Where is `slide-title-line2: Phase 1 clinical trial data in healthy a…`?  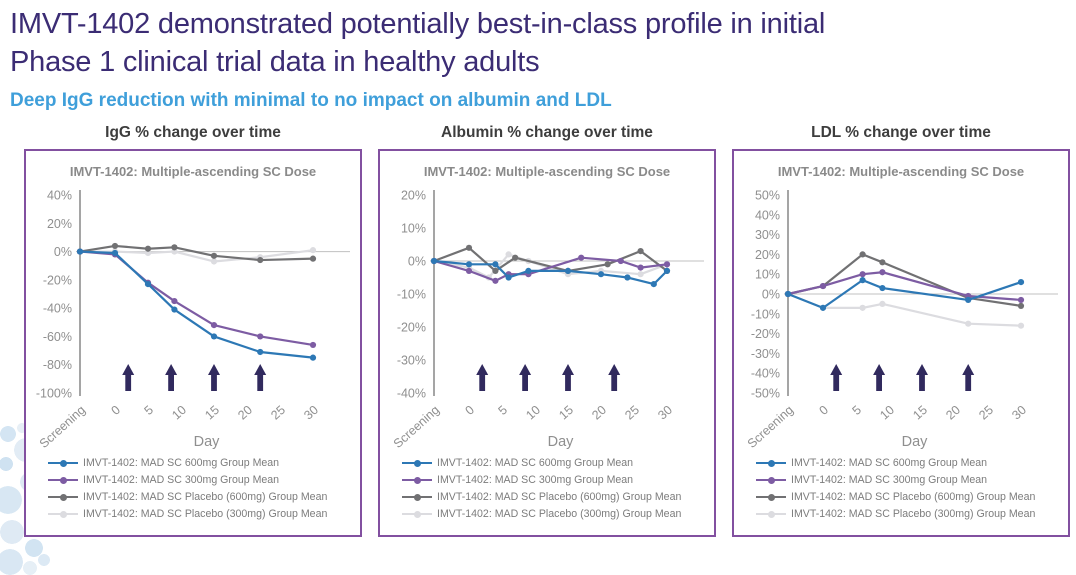 slide-title-line2: Phase 1 clinical trial data in healthy a… is located at coordinates (275, 61).